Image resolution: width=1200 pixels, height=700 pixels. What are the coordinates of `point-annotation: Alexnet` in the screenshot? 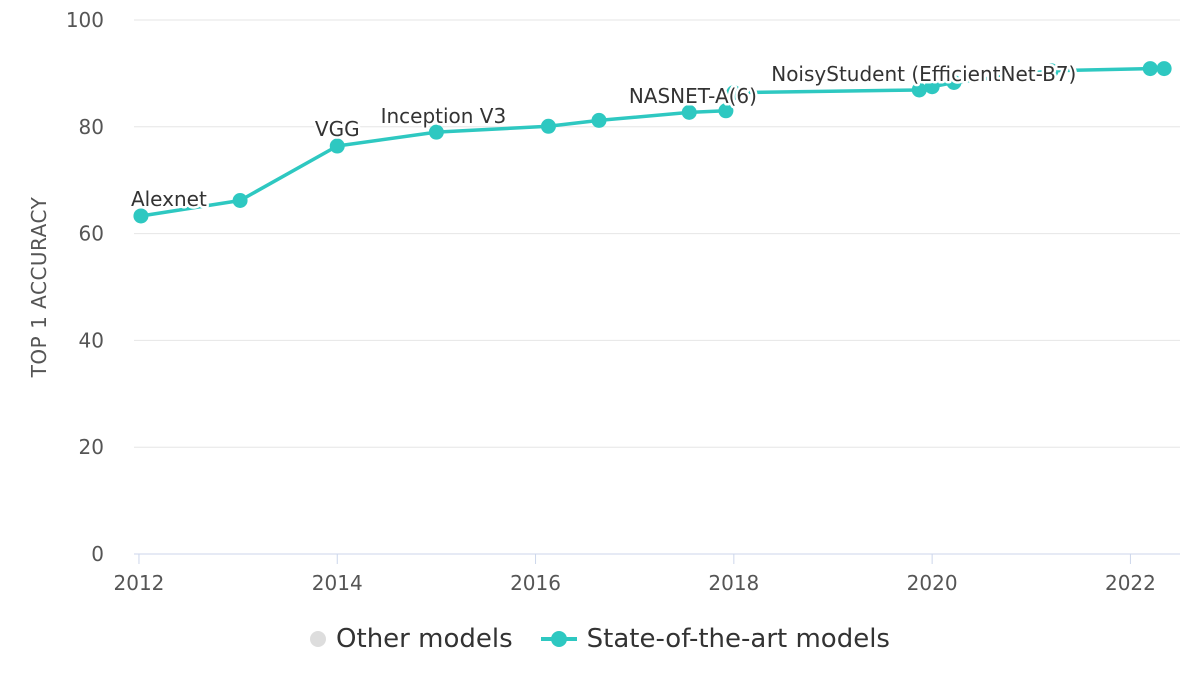 It's located at (169, 199).